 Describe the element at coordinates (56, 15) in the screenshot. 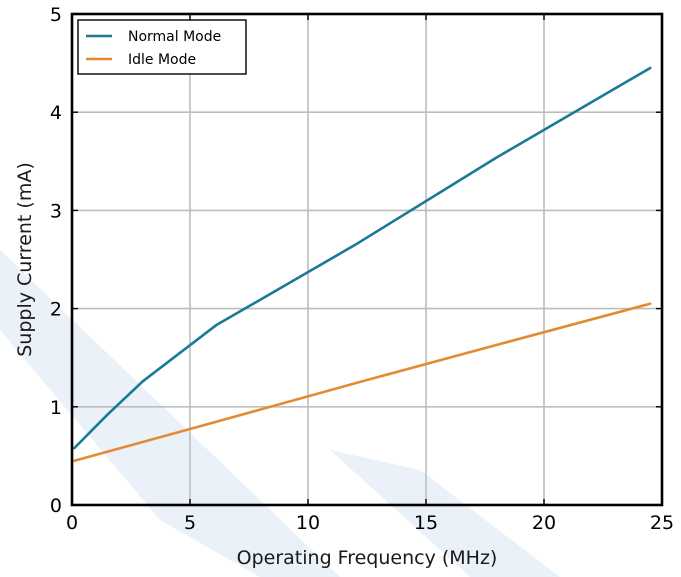

I see `y-tick-label: 5` at that location.